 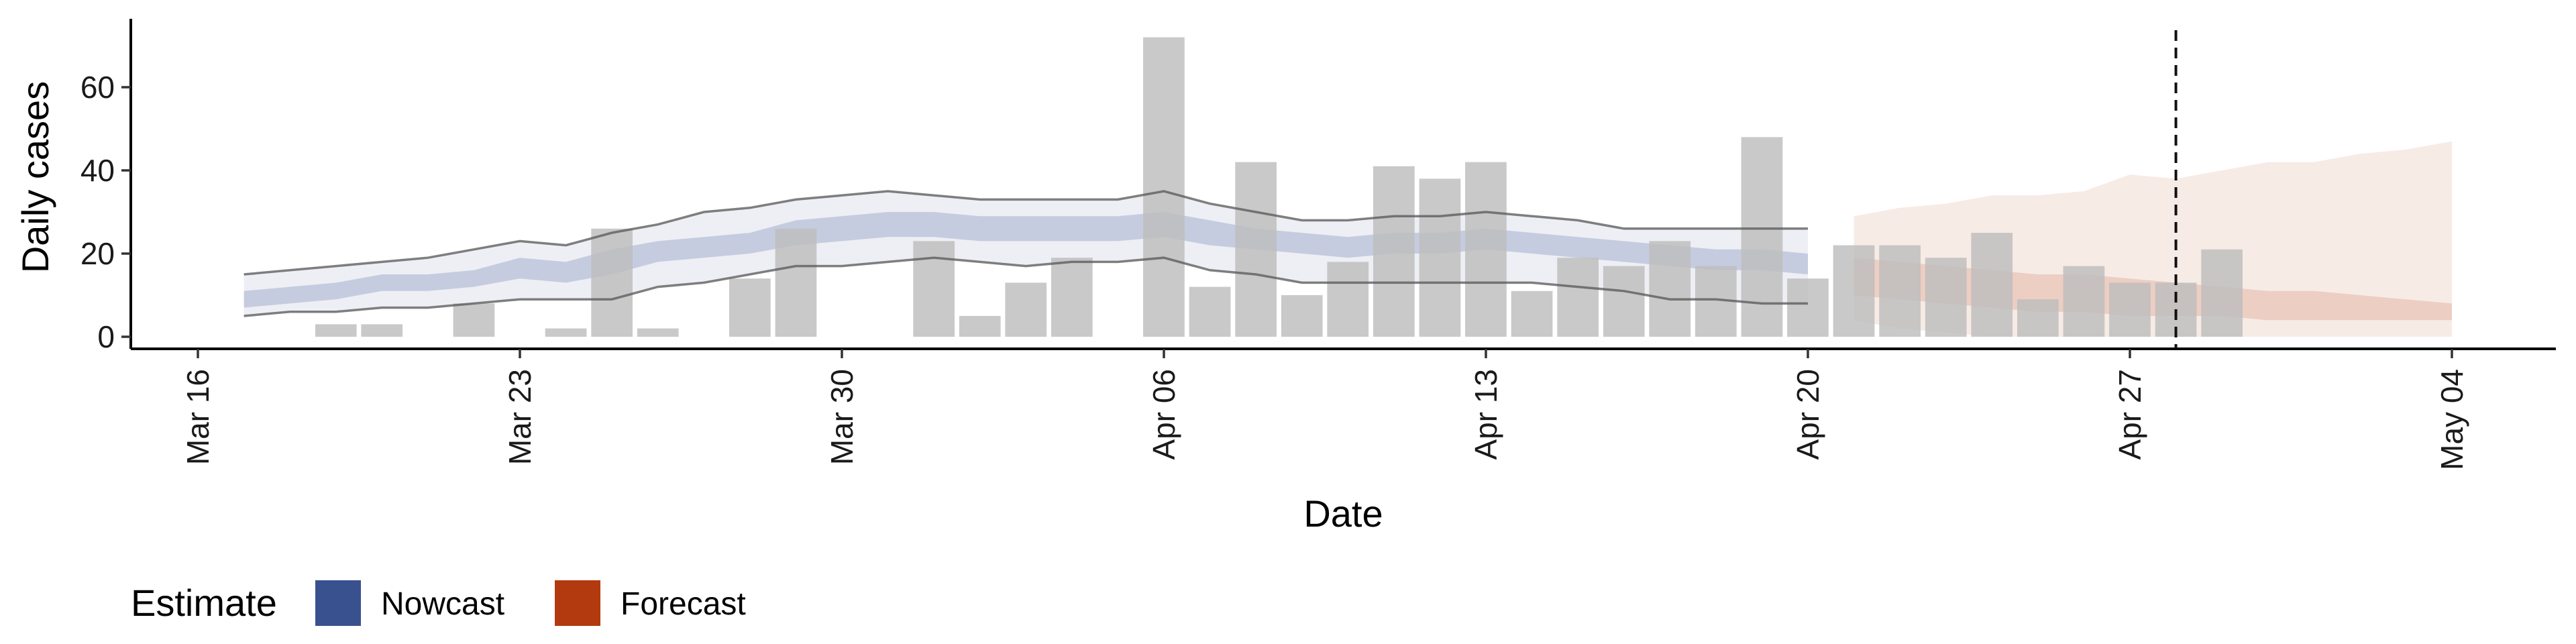 I want to click on y-tick-label: 20, so click(x=97, y=253).